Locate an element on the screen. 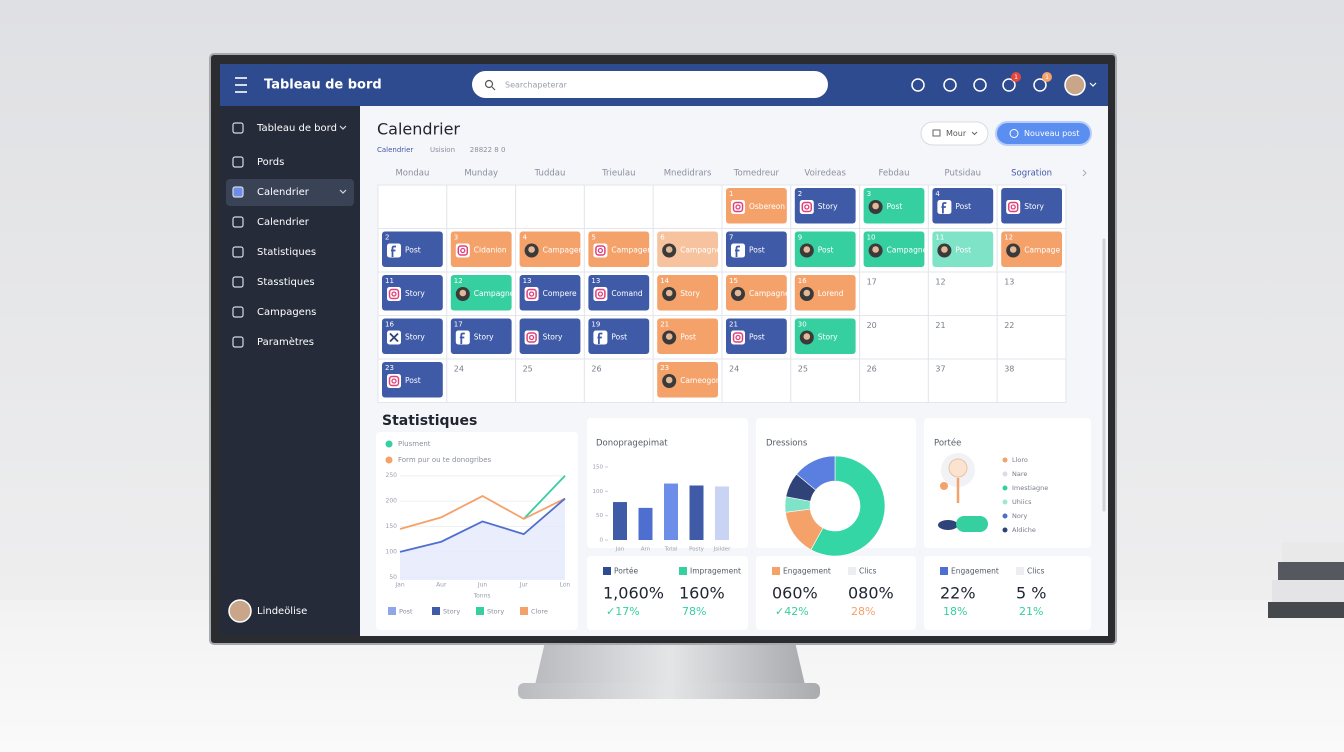 The height and width of the screenshot is (752, 1344). book is located at coordinates (1308, 591).